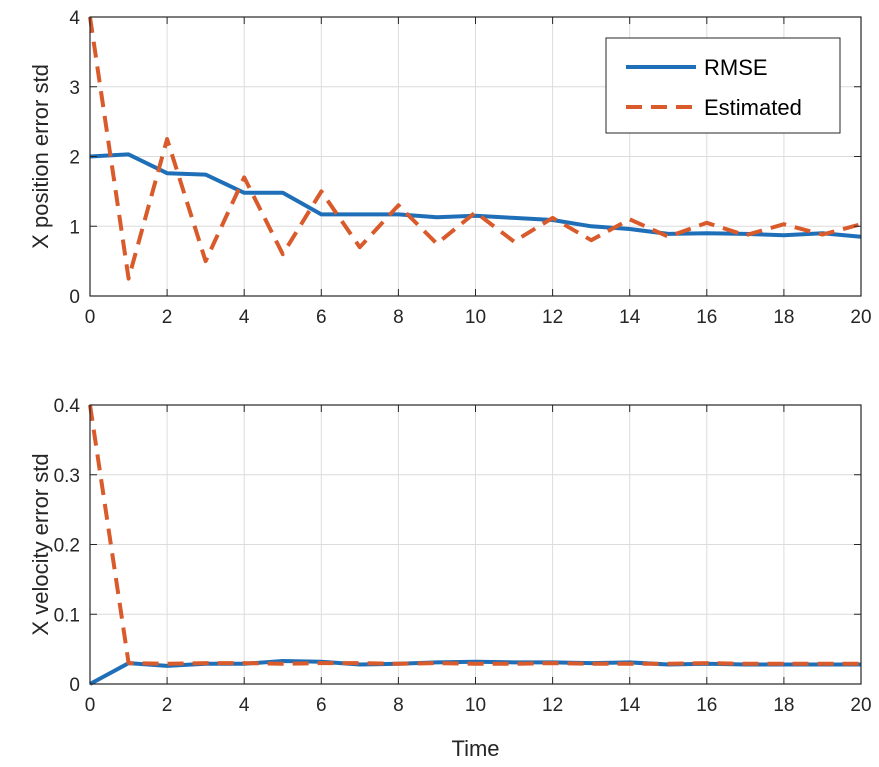 The height and width of the screenshot is (767, 879). What do you see at coordinates (74, 18) in the screenshot?
I see `y-tick-label: 4` at bounding box center [74, 18].